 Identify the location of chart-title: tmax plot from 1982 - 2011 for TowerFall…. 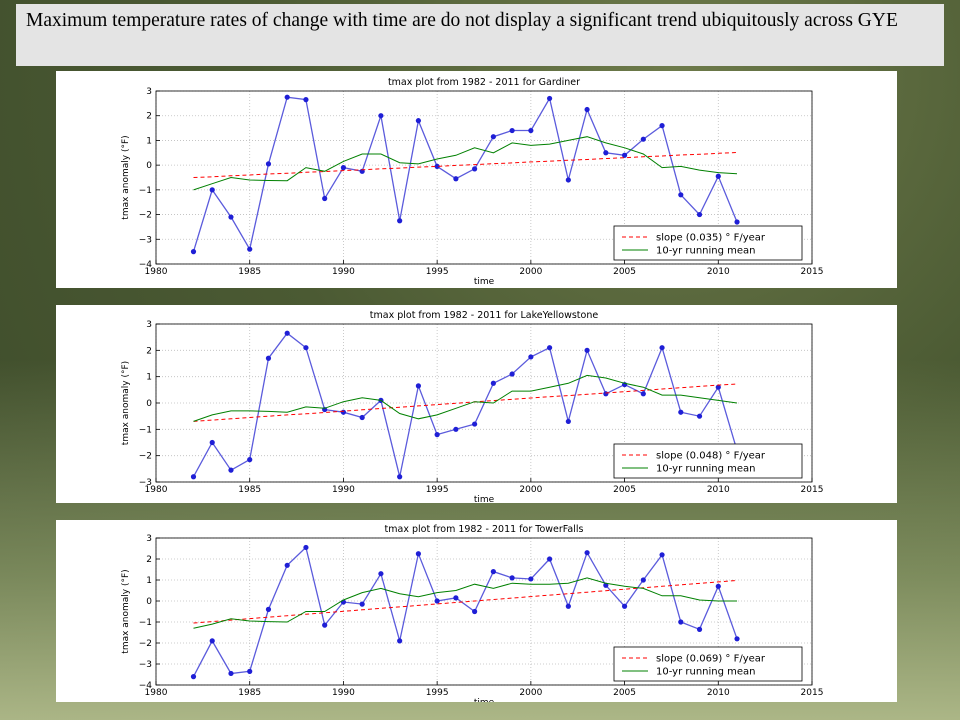
(484, 529).